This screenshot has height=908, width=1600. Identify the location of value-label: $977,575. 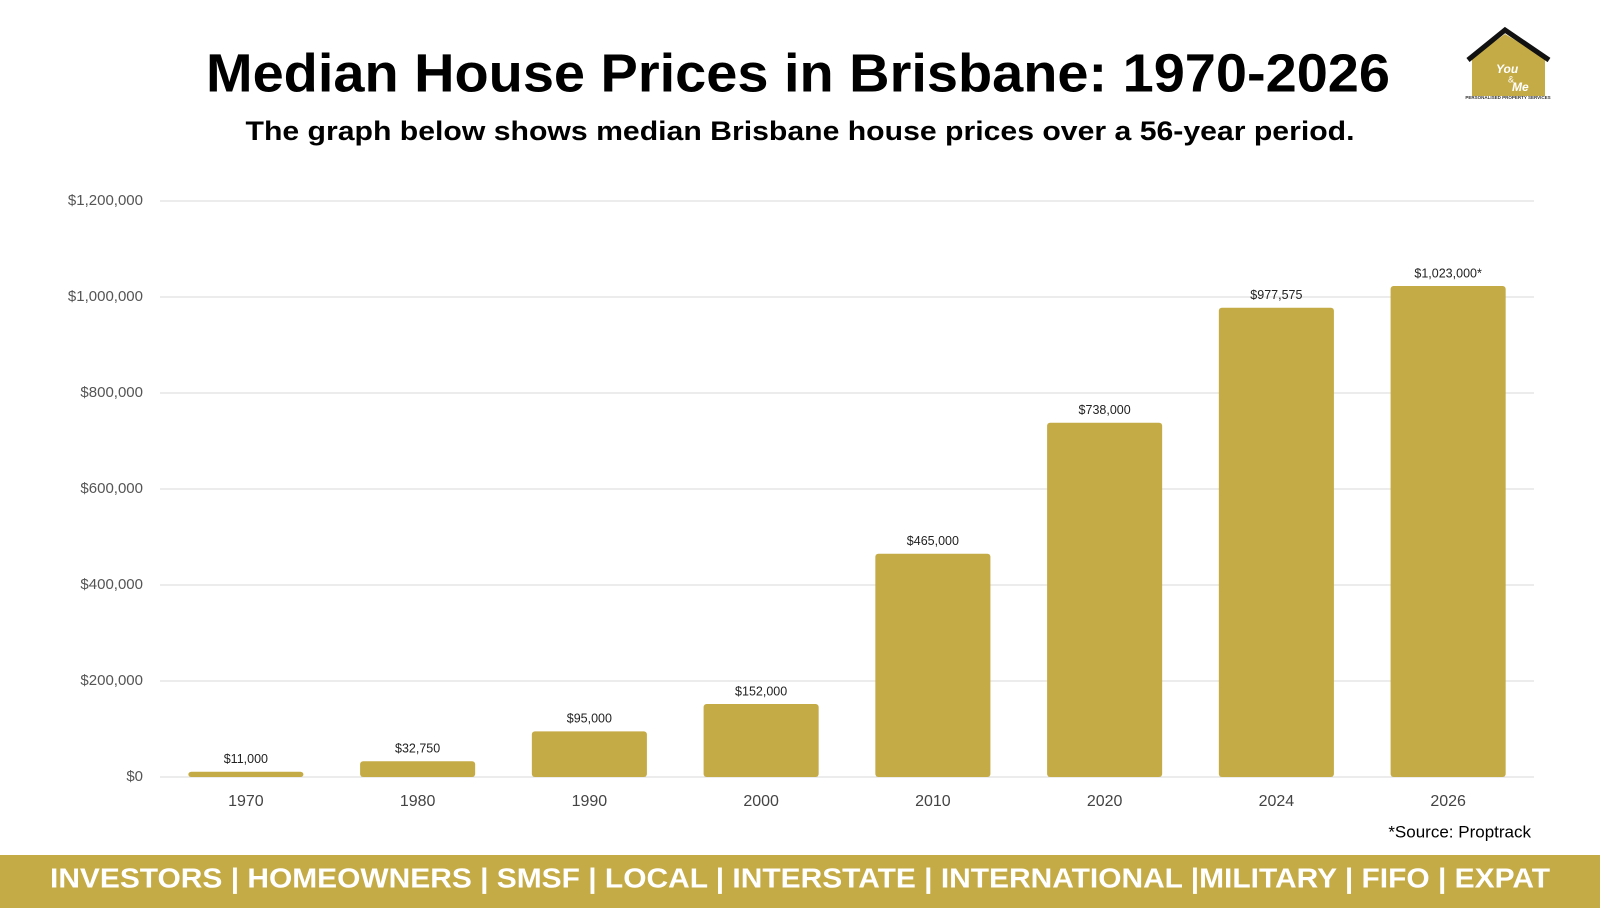
(1276, 295).